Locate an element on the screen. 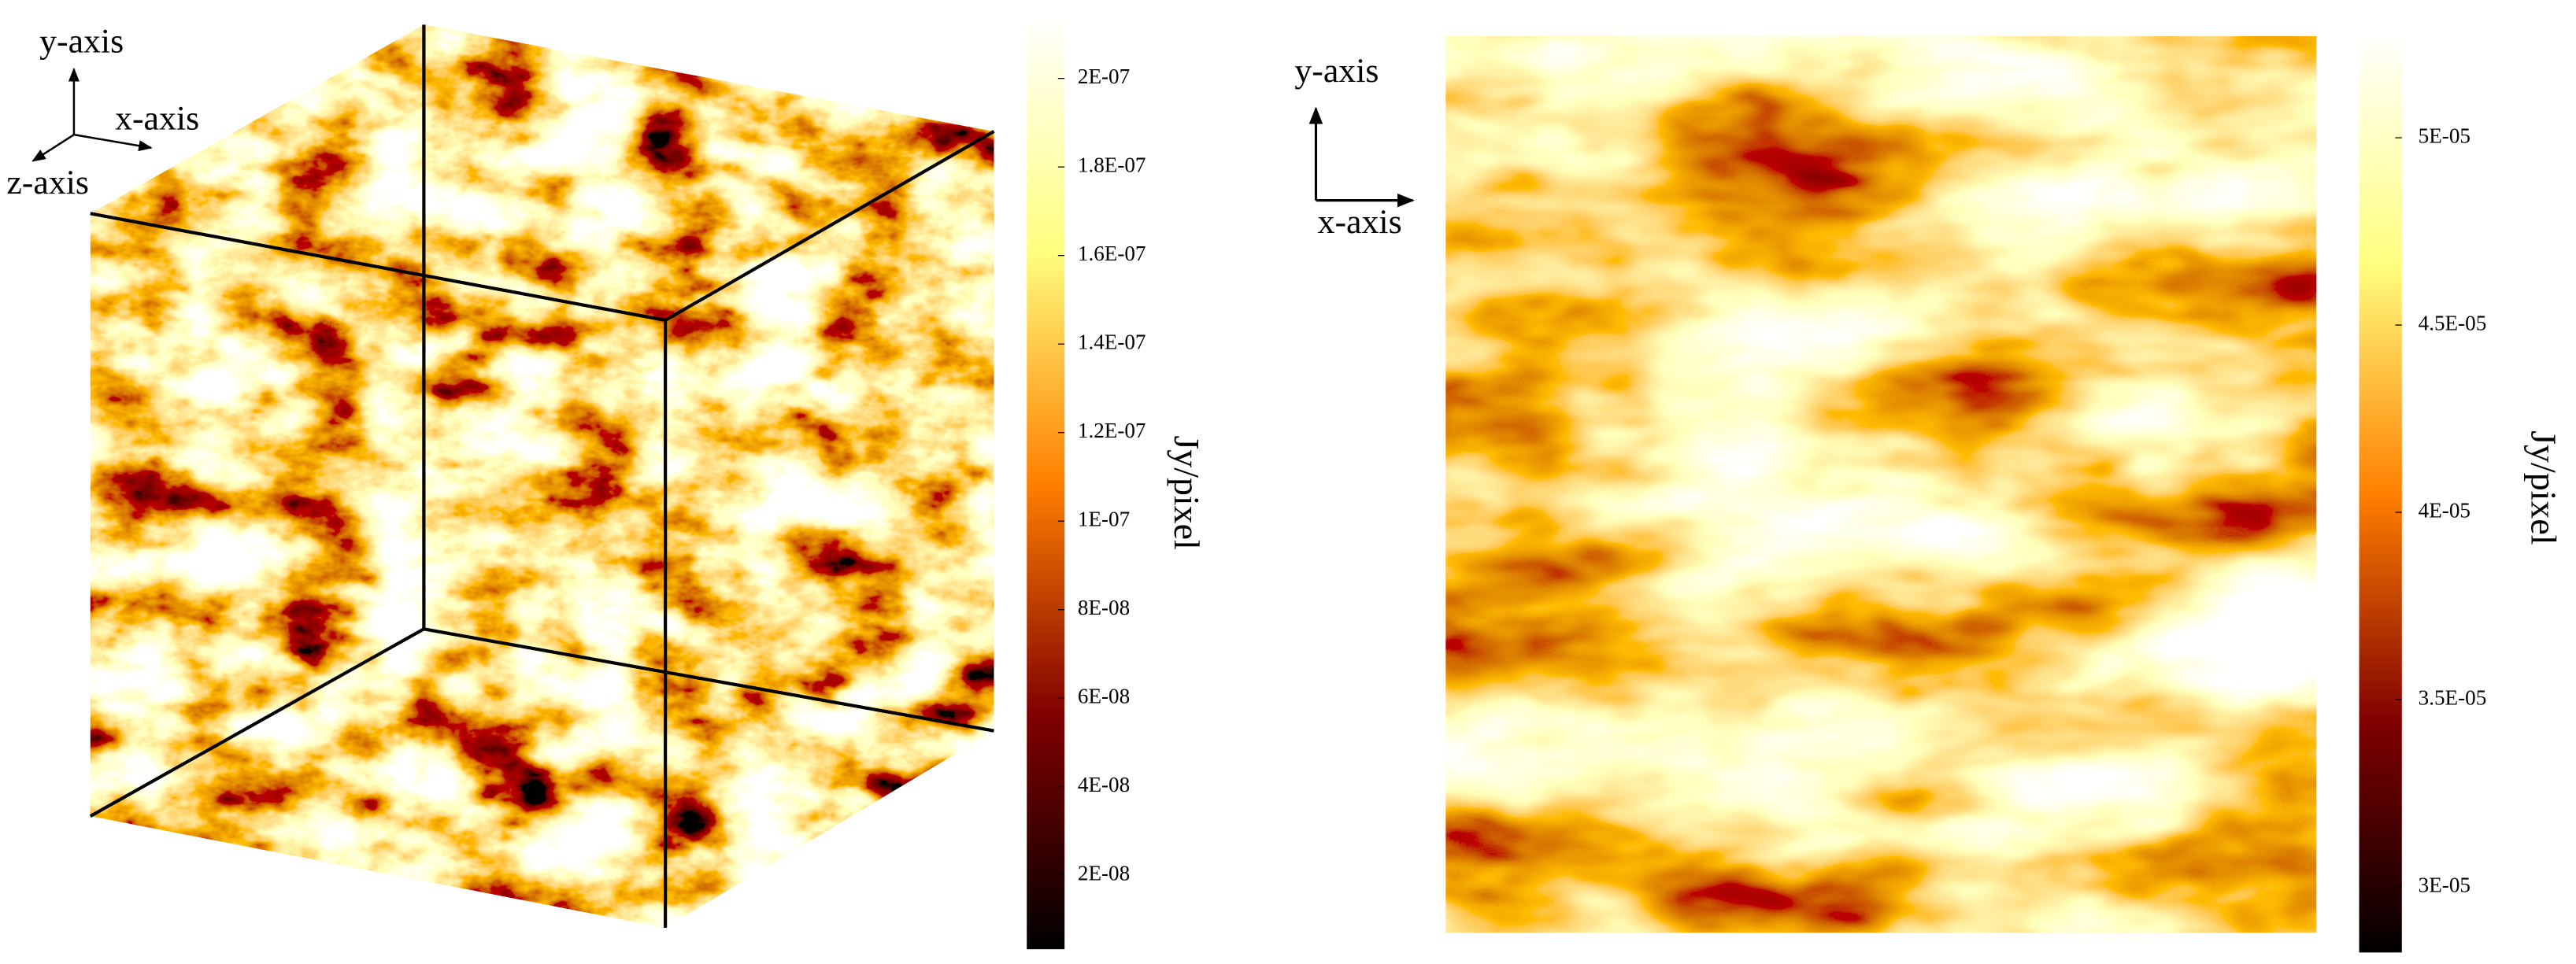  colorbar-tick-label: 5E-05 is located at coordinates (2445, 135).